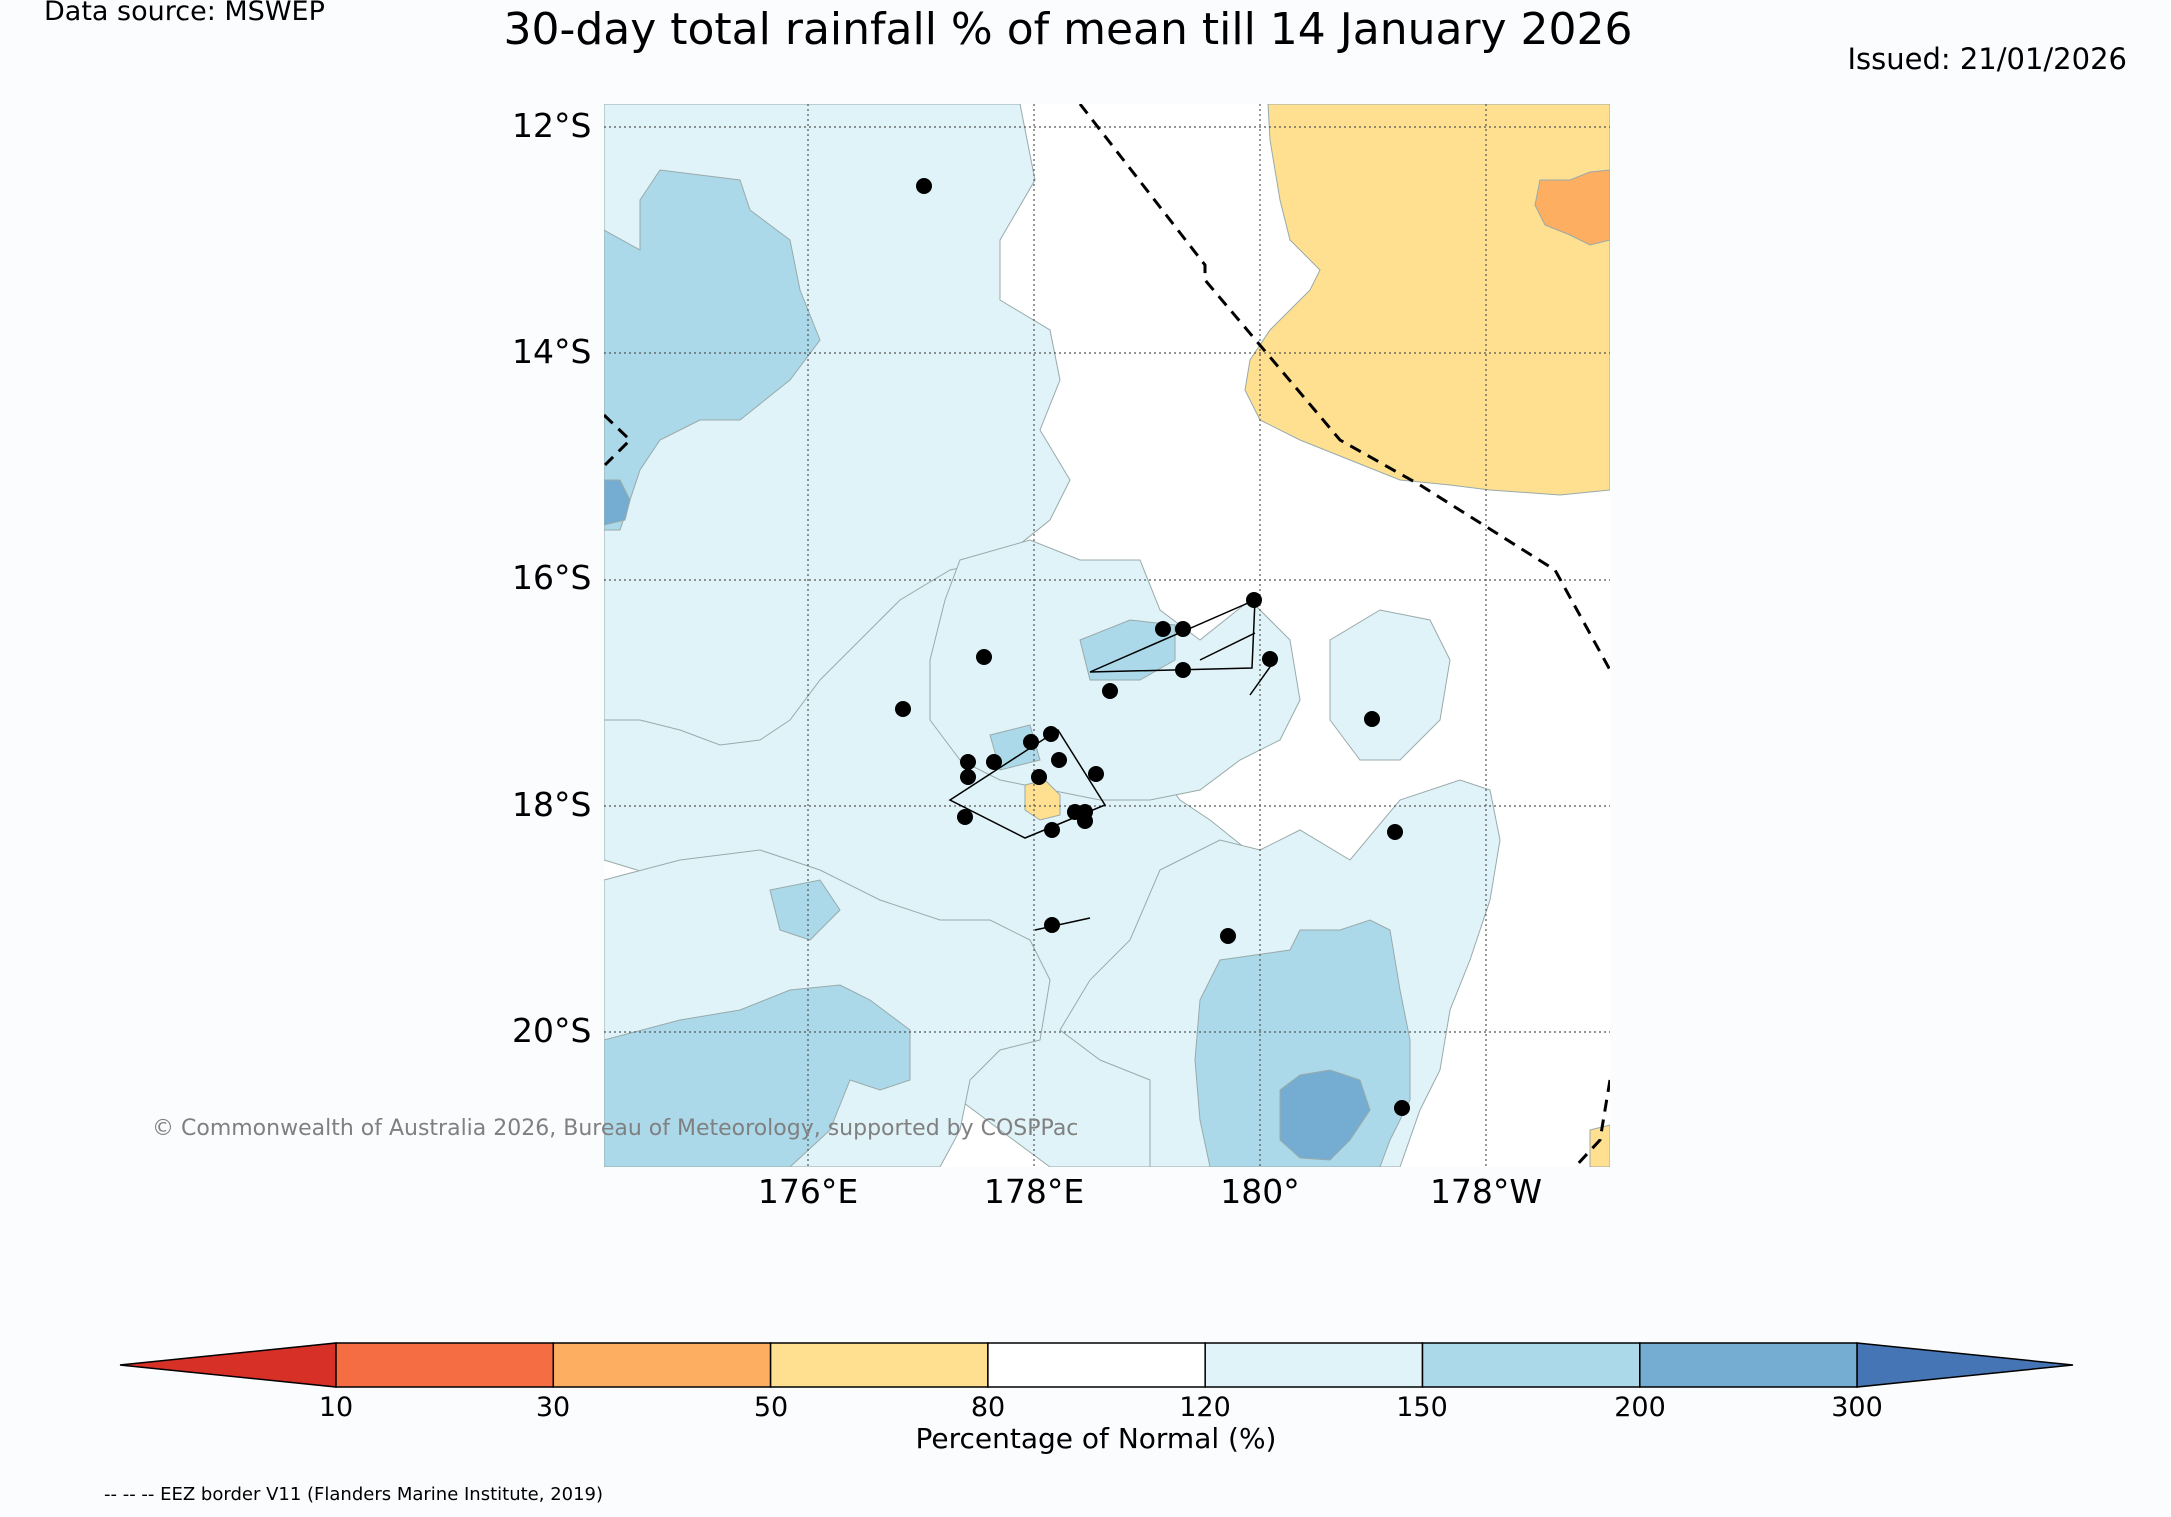 The image size is (2171, 1517). Describe the element at coordinates (1987, 59) in the screenshot. I see `issued-date: Issued: 21/01/2026` at that location.